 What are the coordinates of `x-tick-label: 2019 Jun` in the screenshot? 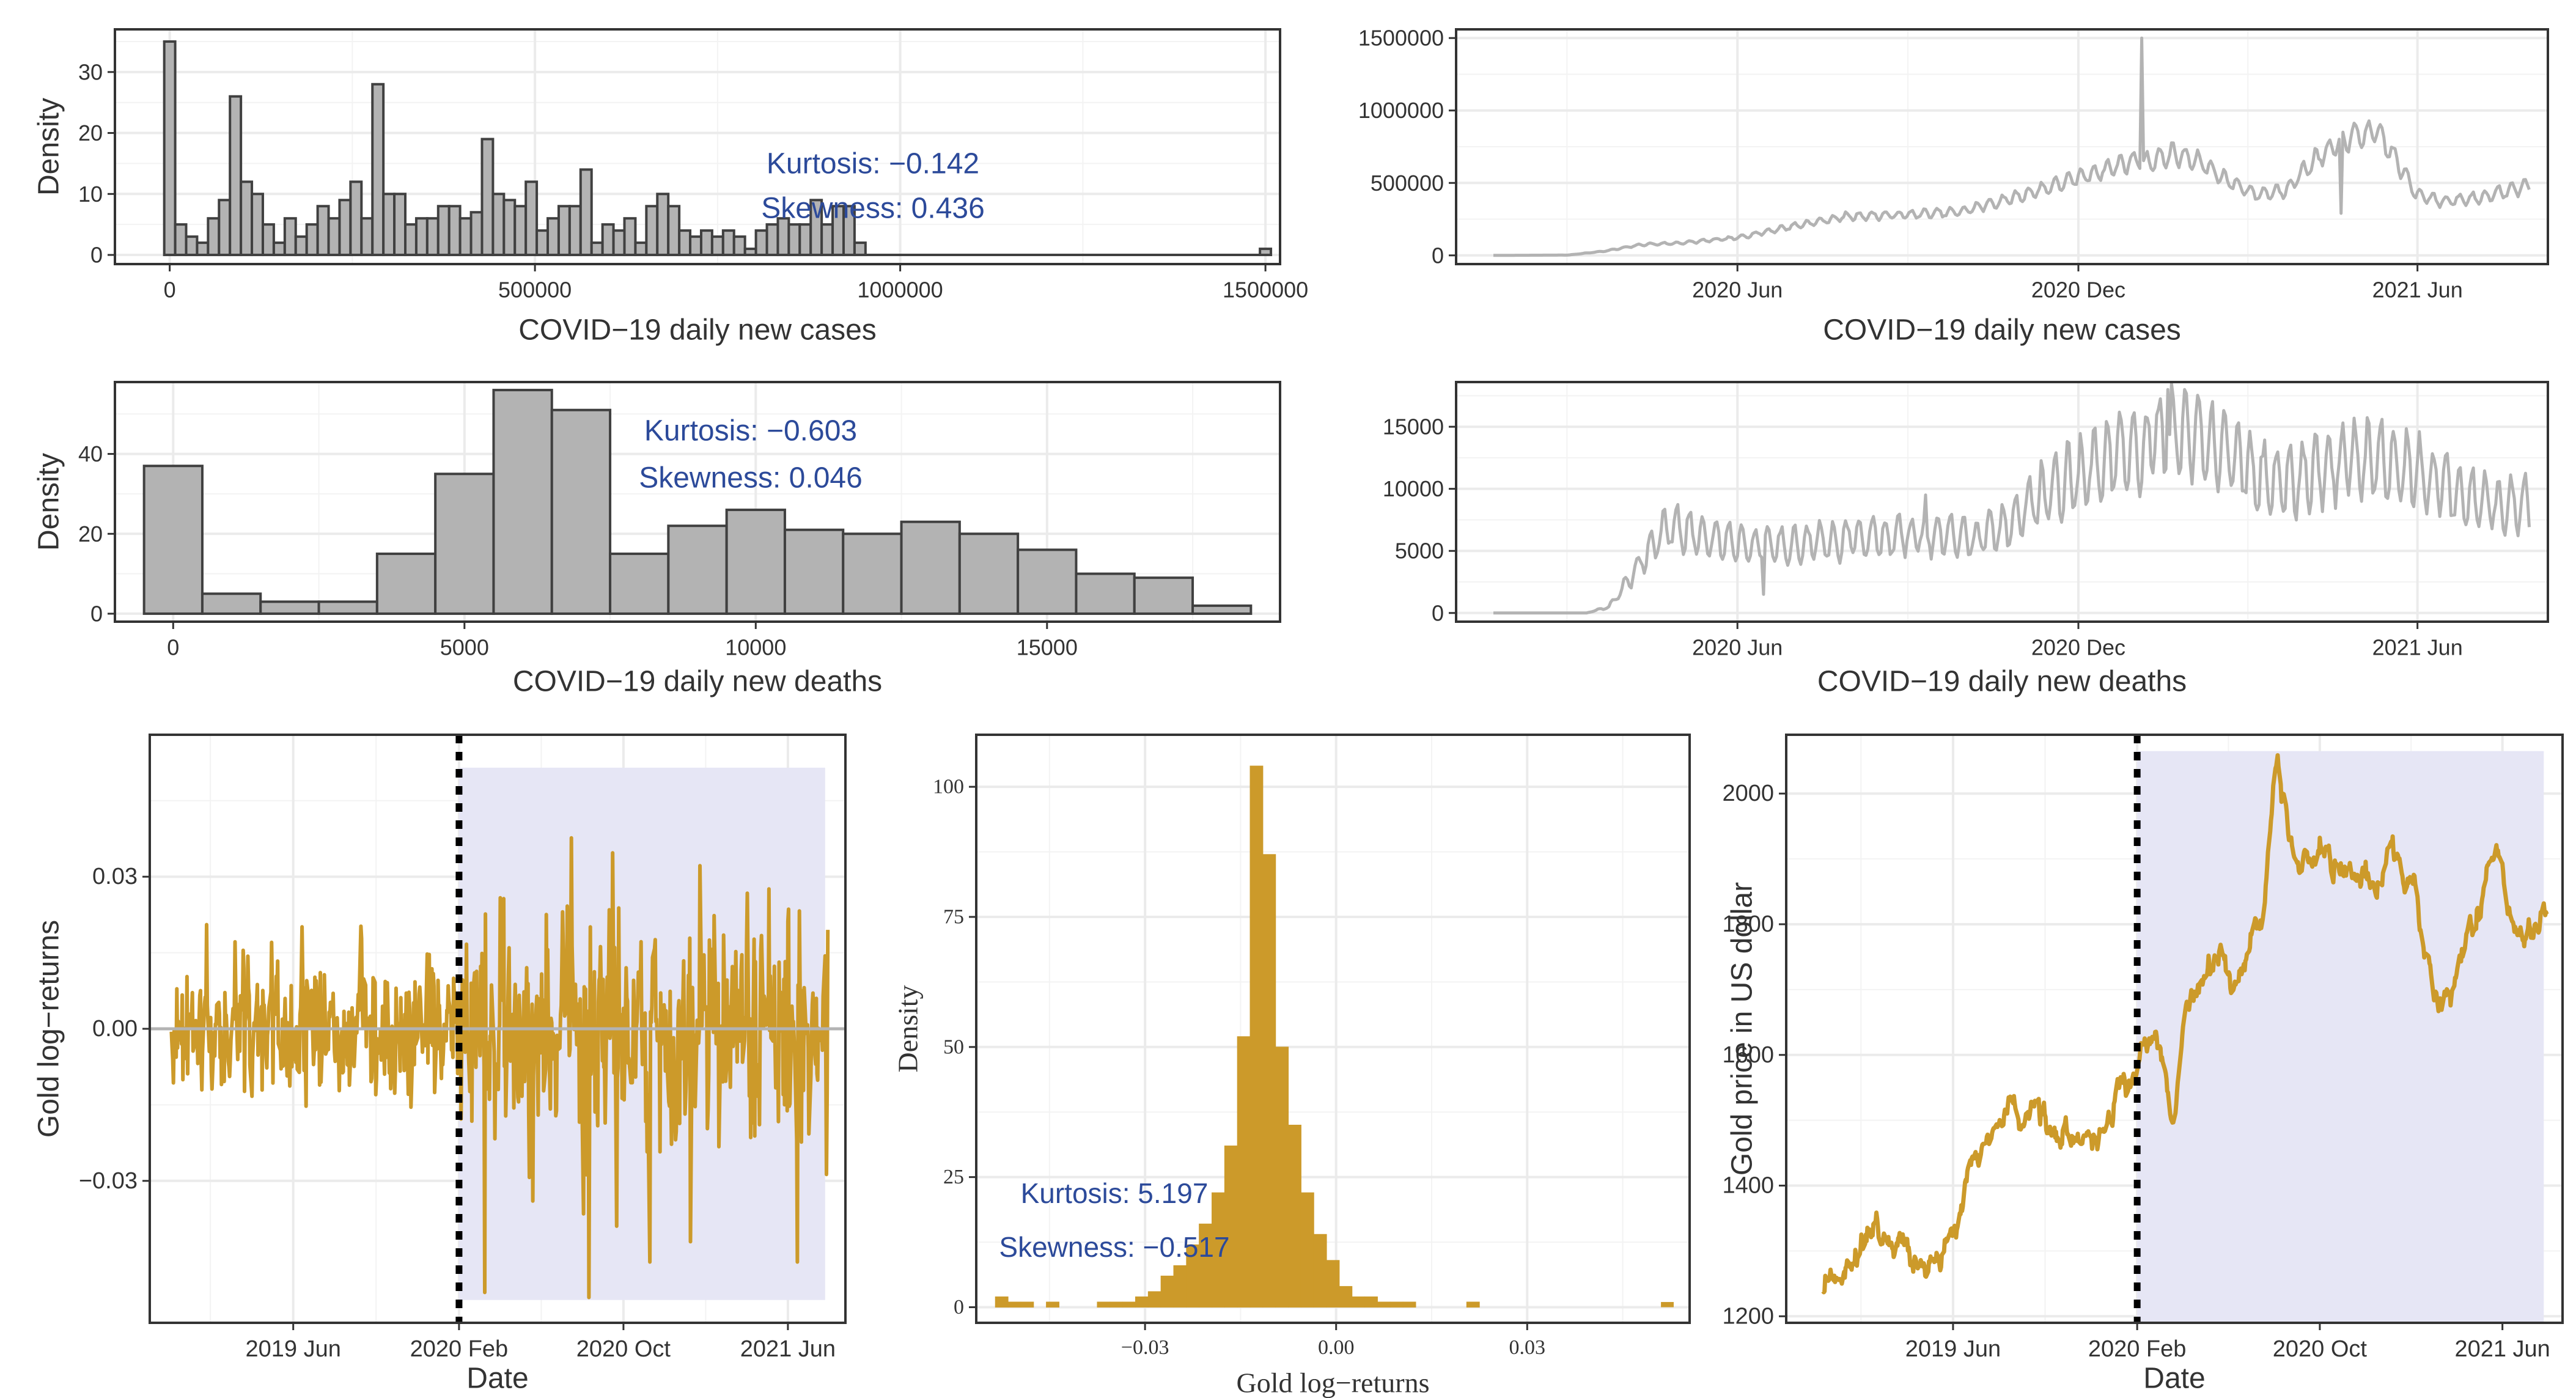 It's located at (1953, 1349).